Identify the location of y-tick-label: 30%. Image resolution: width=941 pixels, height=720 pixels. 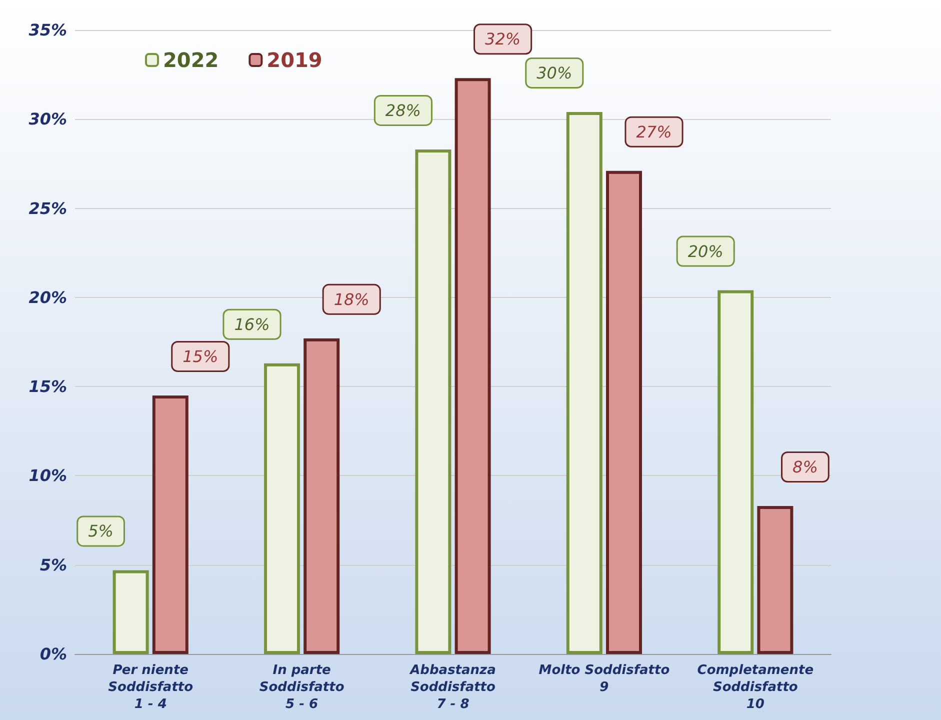
(47, 119).